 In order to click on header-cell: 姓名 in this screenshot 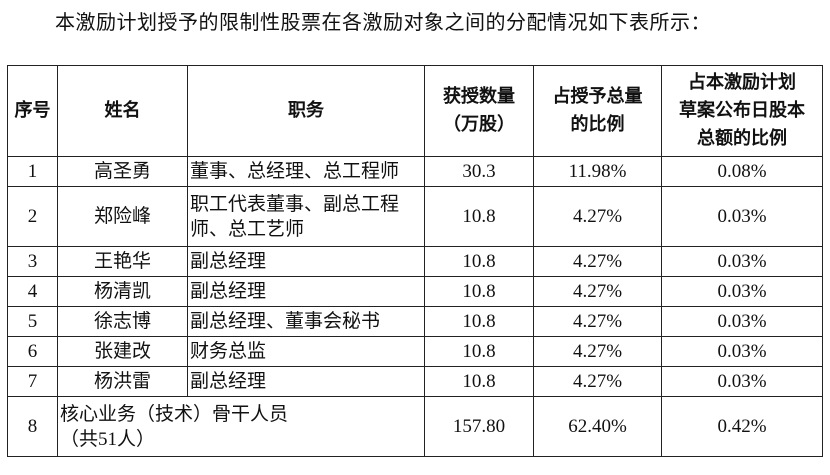, I will do `click(122, 111)`.